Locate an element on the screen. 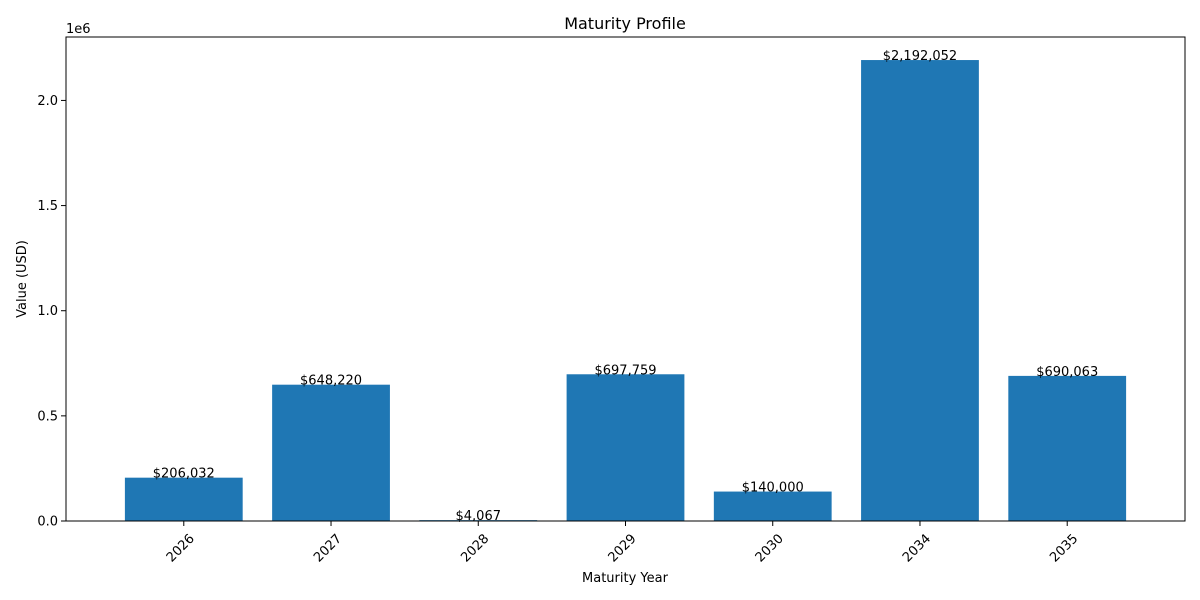  y-axis-offset-label: 1e6 is located at coordinates (78, 29).